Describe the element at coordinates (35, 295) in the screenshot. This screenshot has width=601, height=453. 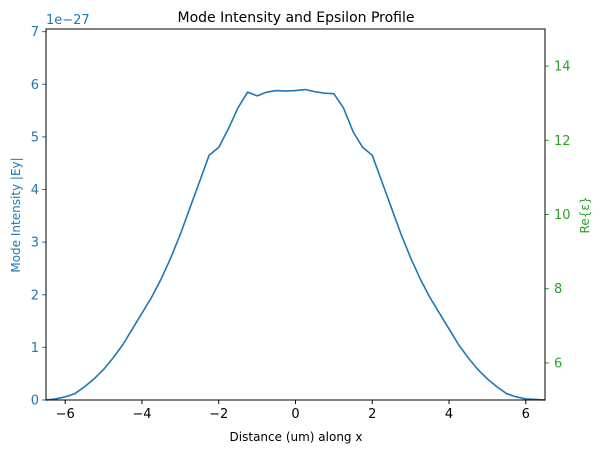
I see `y-left-tick-label: 2` at that location.